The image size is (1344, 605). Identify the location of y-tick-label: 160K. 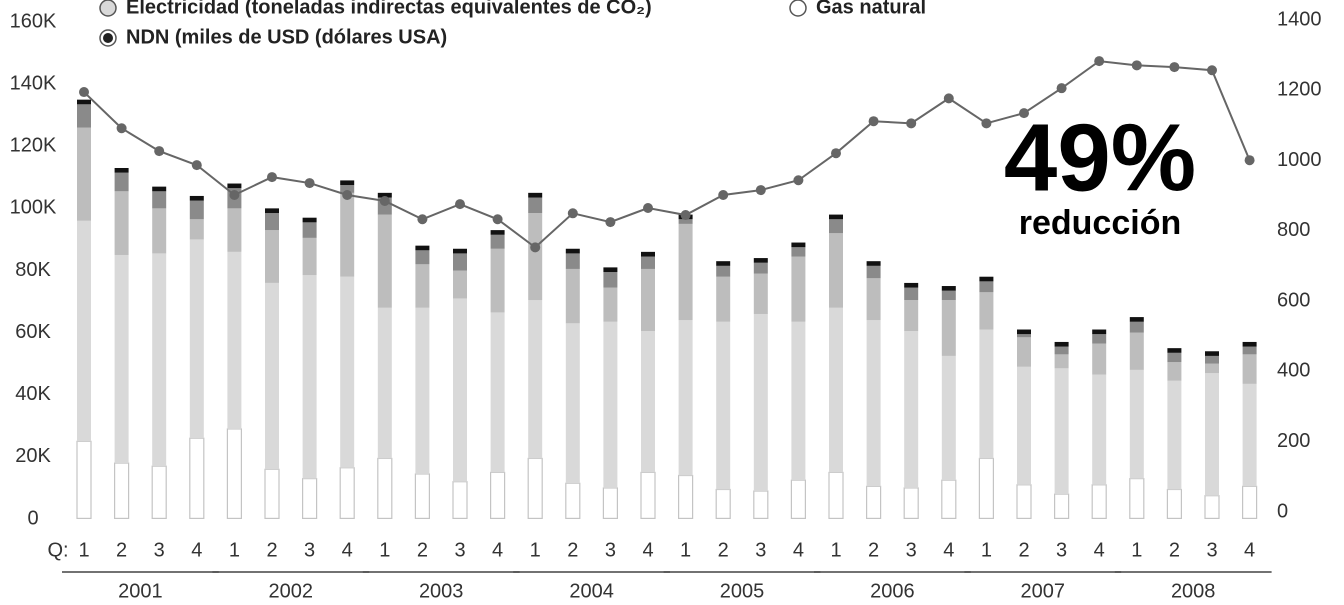
(33, 21).